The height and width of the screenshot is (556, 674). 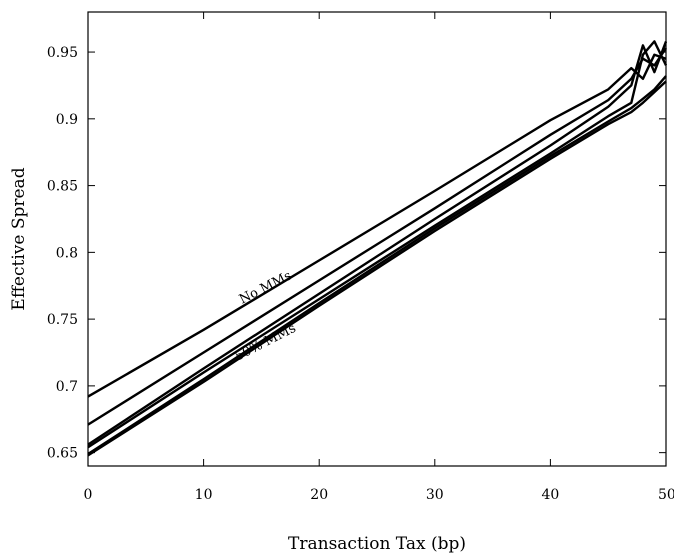 I want to click on y-tick-label: 0.75, so click(x=62, y=320).